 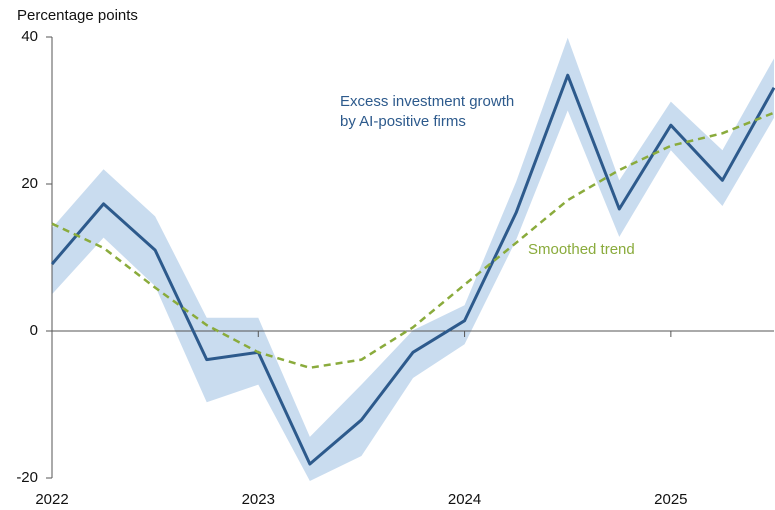 What do you see at coordinates (403, 121) in the screenshot?
I see `series-label: by AI-positive firms` at bounding box center [403, 121].